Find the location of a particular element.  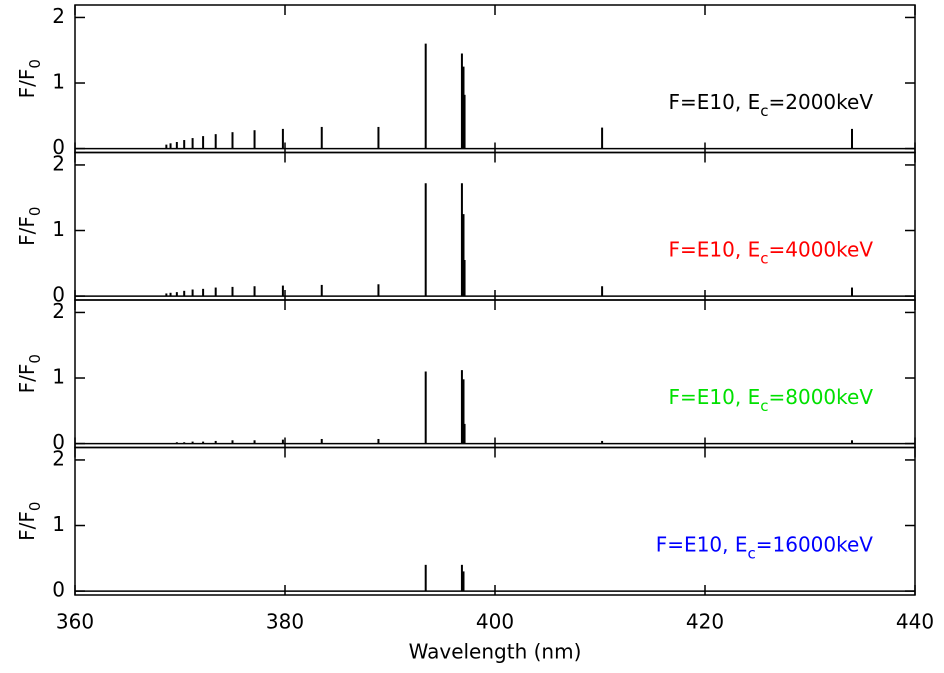

x-tick-label: 360 is located at coordinates (75, 622).